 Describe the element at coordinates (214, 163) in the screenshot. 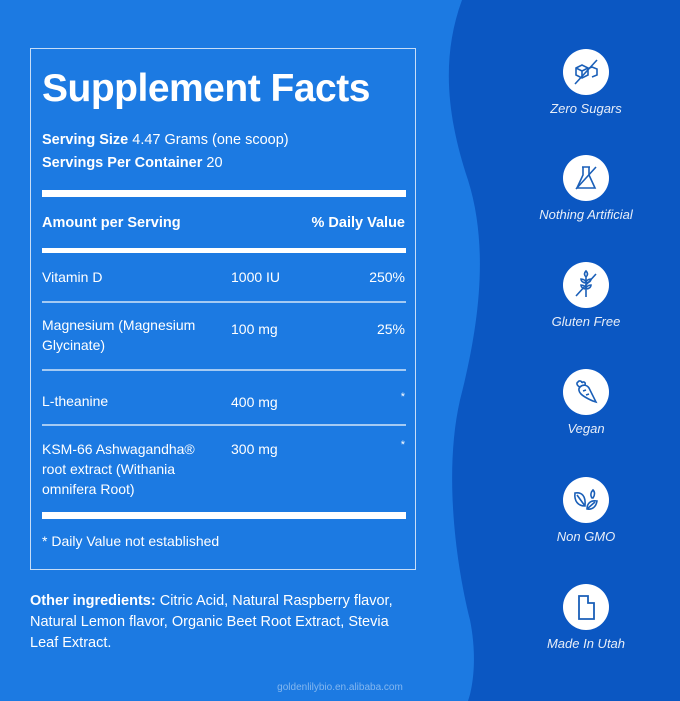

I see `servings-value: 20` at that location.